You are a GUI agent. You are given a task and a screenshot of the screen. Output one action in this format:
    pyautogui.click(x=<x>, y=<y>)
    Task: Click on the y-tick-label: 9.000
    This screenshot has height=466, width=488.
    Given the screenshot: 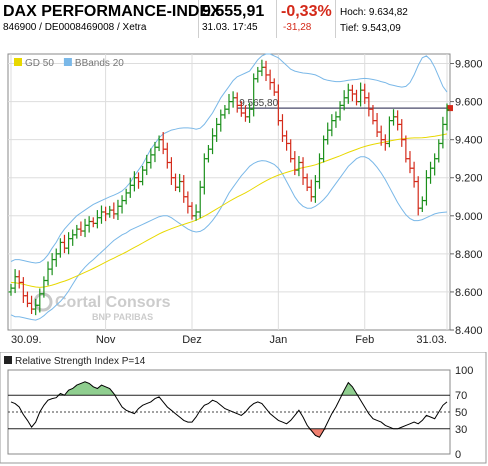 What is the action you would take?
    pyautogui.click(x=469, y=217)
    